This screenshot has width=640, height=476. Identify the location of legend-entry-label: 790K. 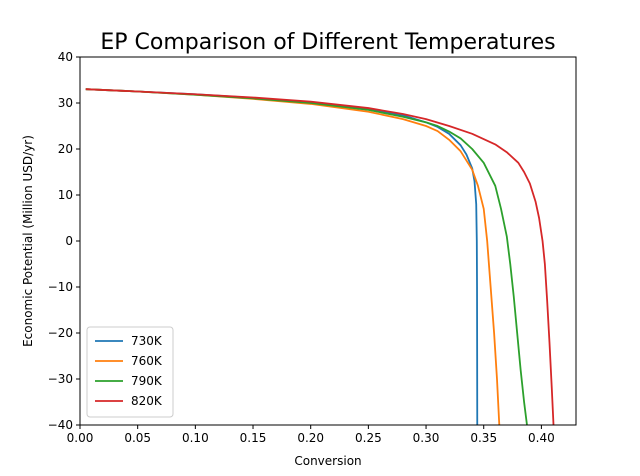
(147, 381).